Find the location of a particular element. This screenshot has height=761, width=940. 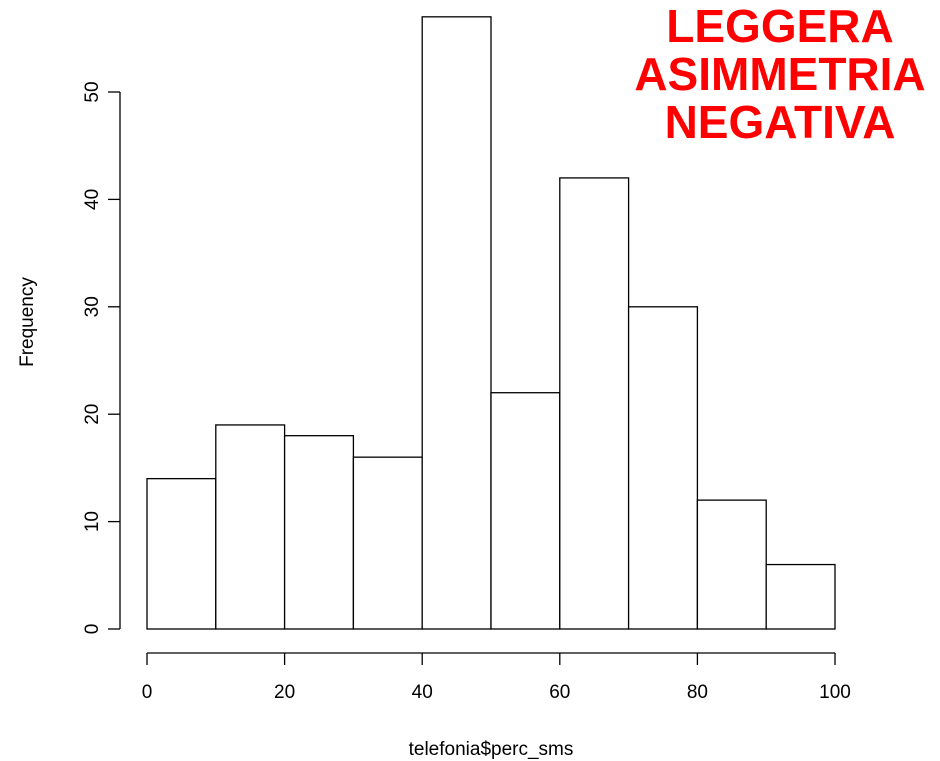

x-axis: 0 20 40 60 80 100 is located at coordinates (496, 677).